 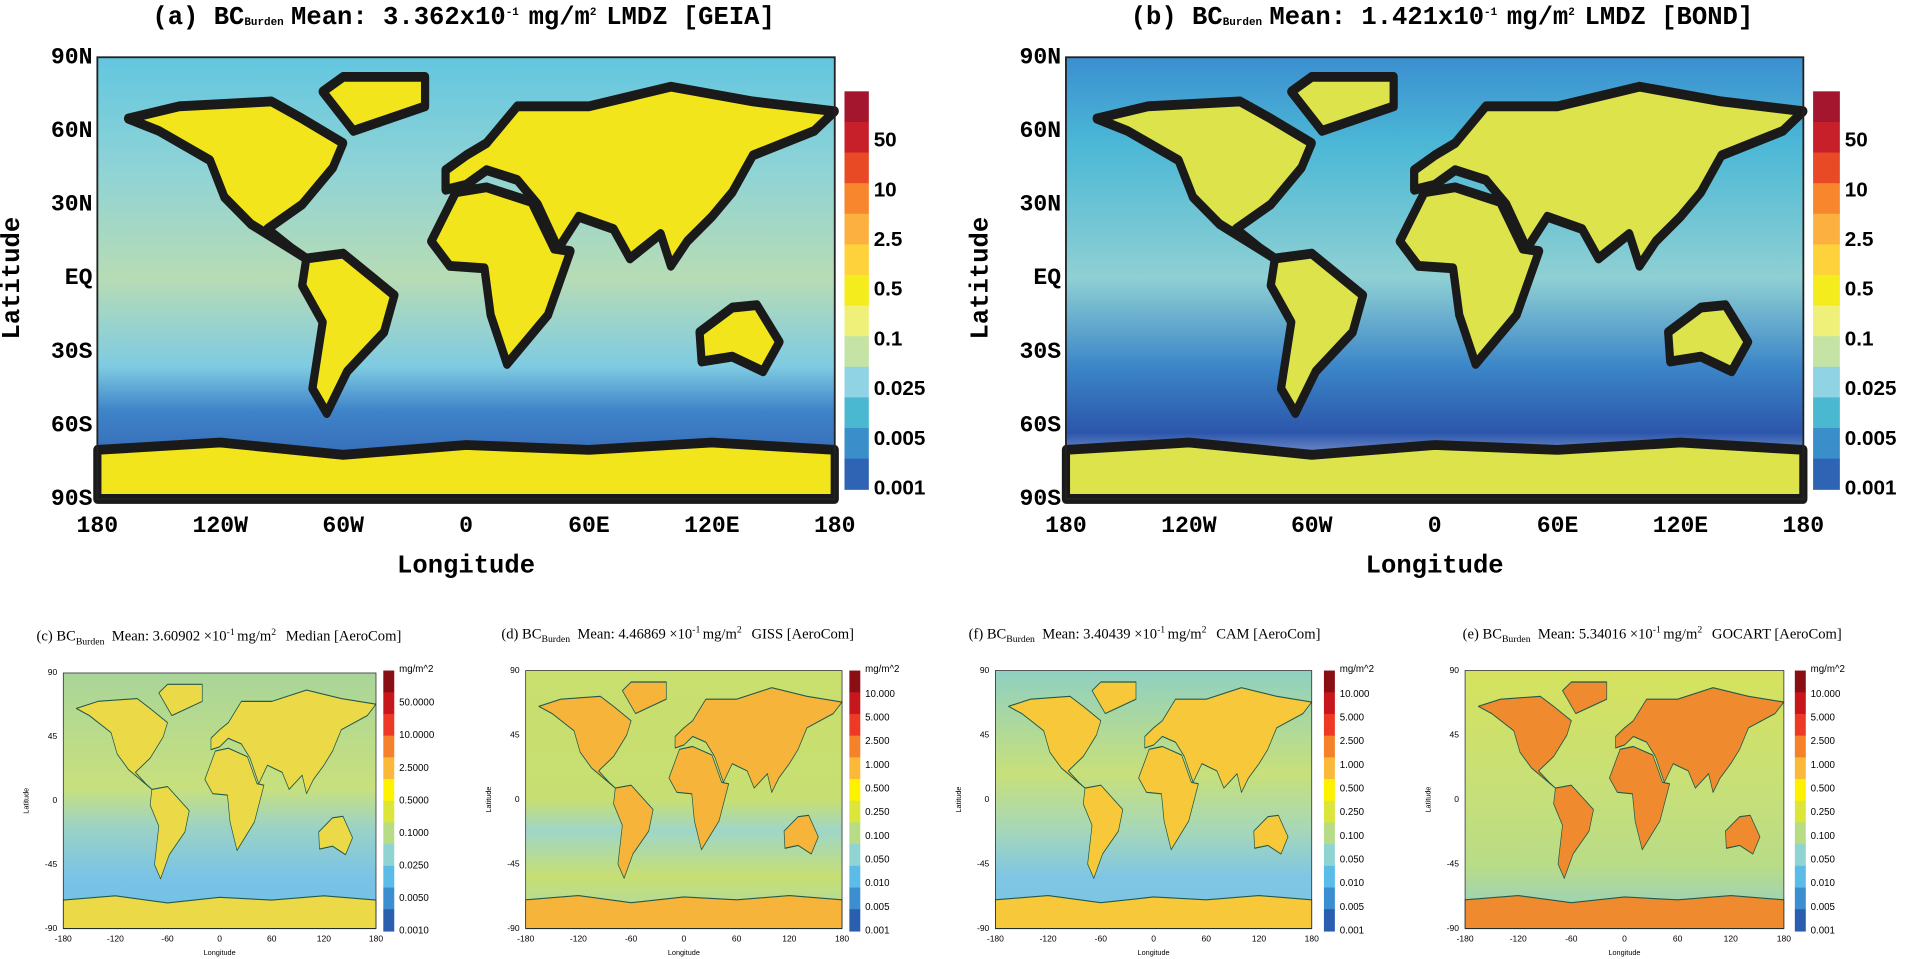 I want to click on colorbar-label: 2.5, so click(x=888, y=239).